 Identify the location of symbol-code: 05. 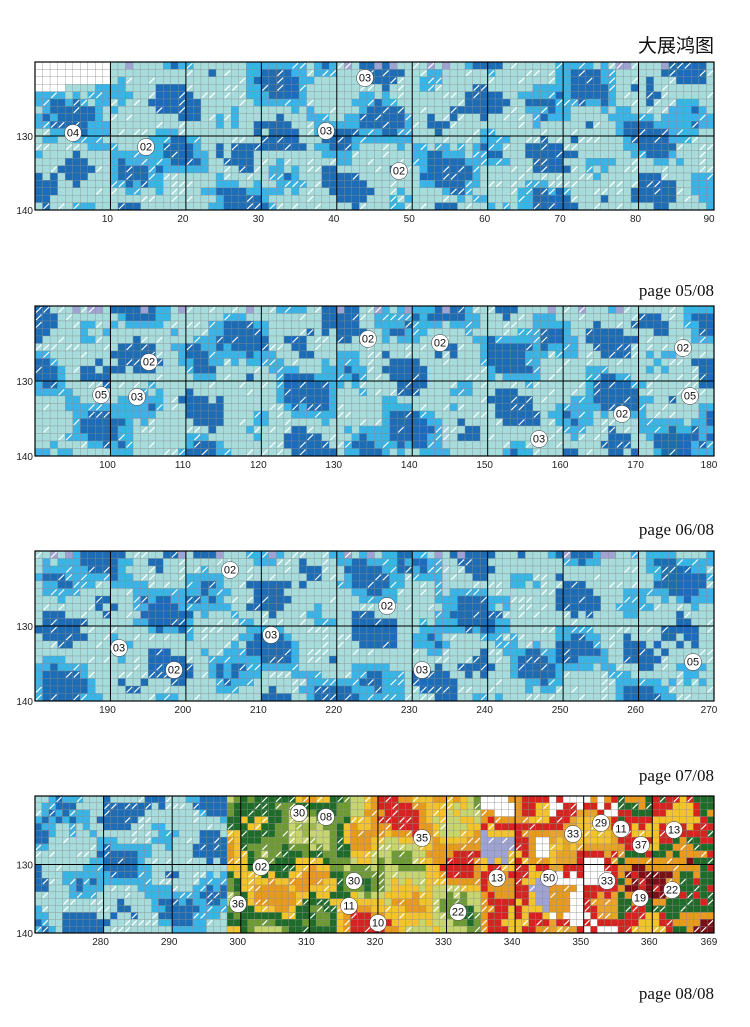
(690, 396).